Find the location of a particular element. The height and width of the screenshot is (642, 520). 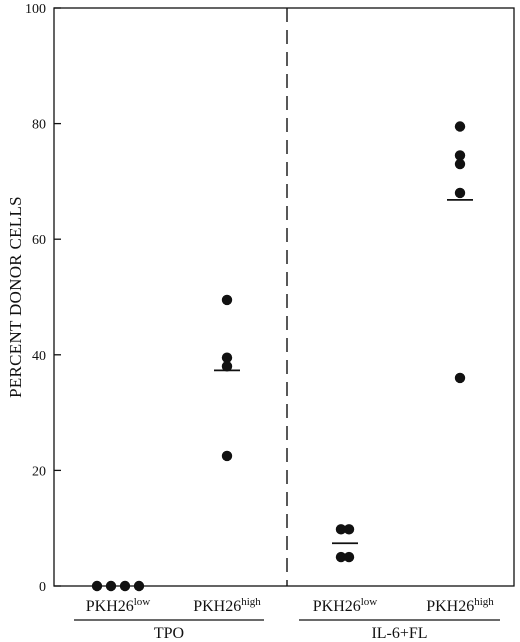

y-tick-label: 80 is located at coordinates (39, 125).